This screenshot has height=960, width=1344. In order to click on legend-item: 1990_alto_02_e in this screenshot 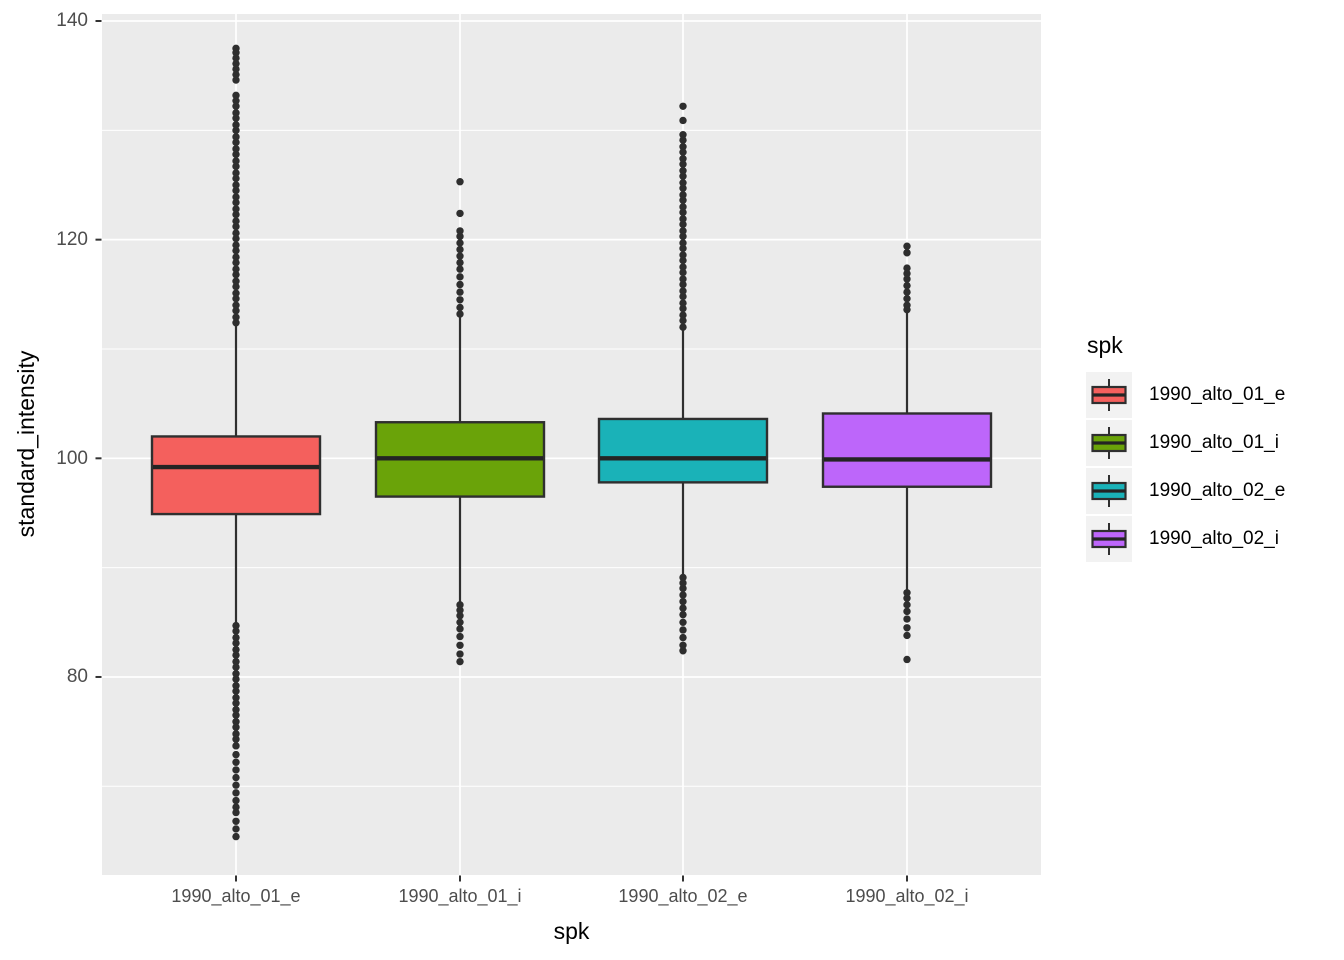, I will do `click(1211, 491)`.